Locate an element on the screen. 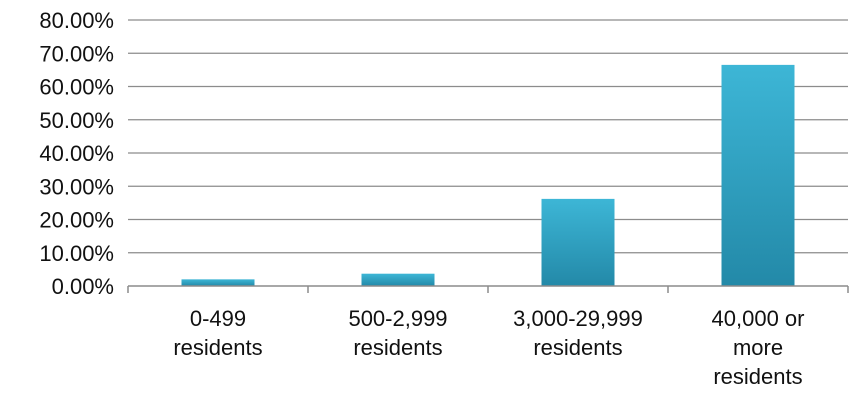 This screenshot has width=861, height=398. x-category-label-line: more is located at coordinates (758, 347).